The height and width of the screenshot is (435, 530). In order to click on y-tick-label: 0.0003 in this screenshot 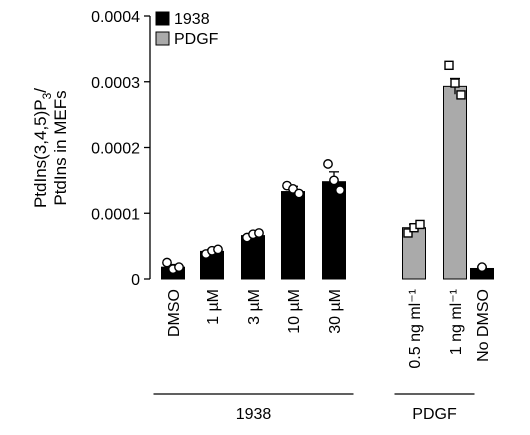, I will do `click(115, 83)`.